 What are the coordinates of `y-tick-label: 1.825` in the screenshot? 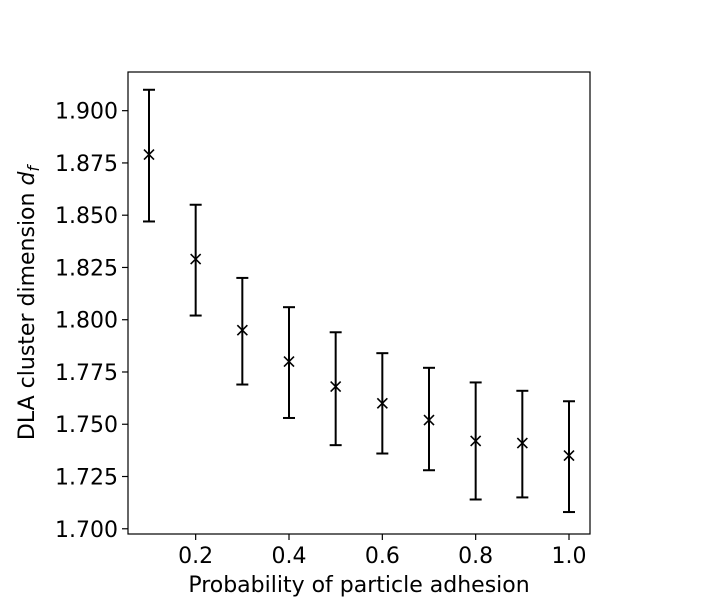 It's located at (86, 268).